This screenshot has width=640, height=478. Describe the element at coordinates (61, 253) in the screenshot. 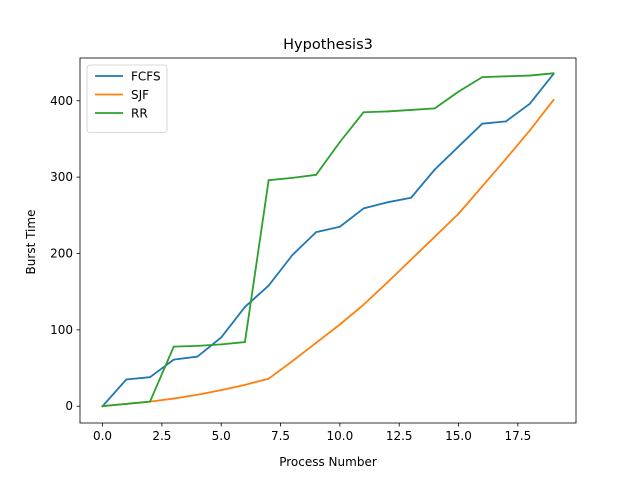

I see `y-tick-label: 200` at that location.